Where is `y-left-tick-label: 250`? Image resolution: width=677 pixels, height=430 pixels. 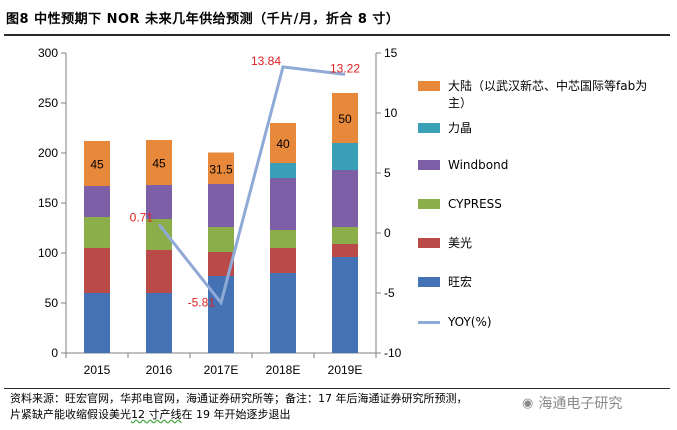 y-left-tick-label: 250 is located at coordinates (48, 103).